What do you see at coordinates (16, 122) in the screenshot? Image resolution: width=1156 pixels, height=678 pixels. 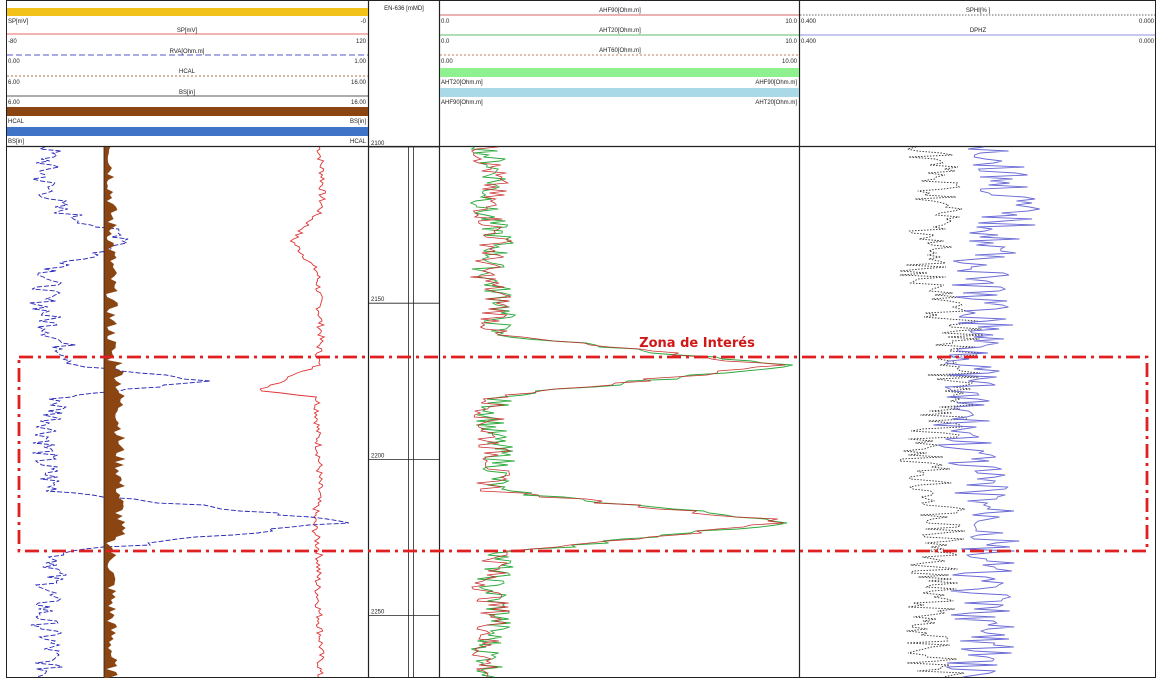 I see `fill1-left: HCAL` at bounding box center [16, 122].